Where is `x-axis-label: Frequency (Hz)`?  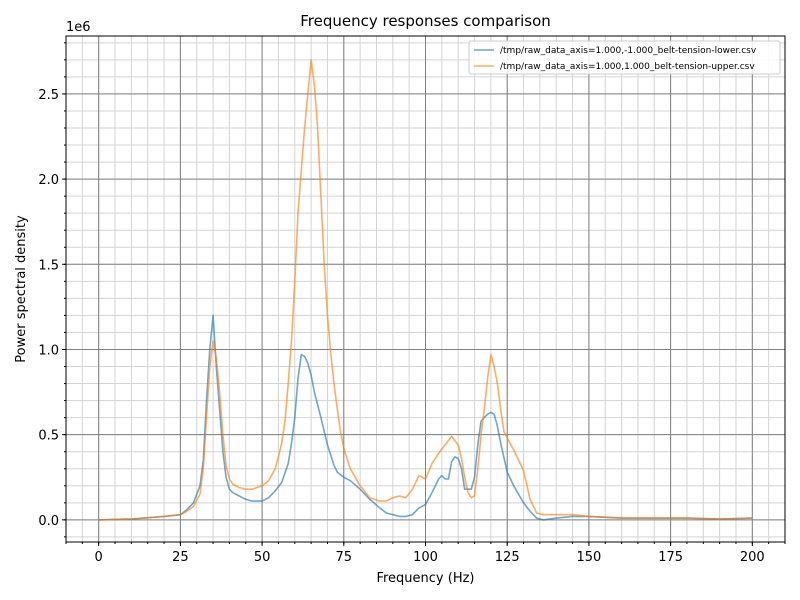 x-axis-label: Frequency (Hz) is located at coordinates (425, 578).